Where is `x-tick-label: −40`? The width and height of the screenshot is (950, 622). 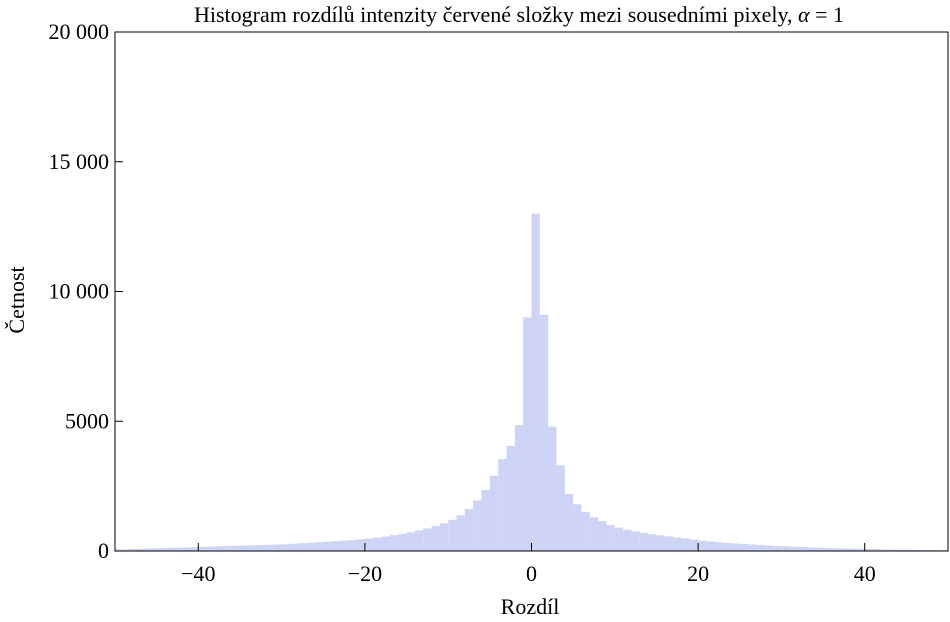
x-tick-label: −40 is located at coordinates (198, 573).